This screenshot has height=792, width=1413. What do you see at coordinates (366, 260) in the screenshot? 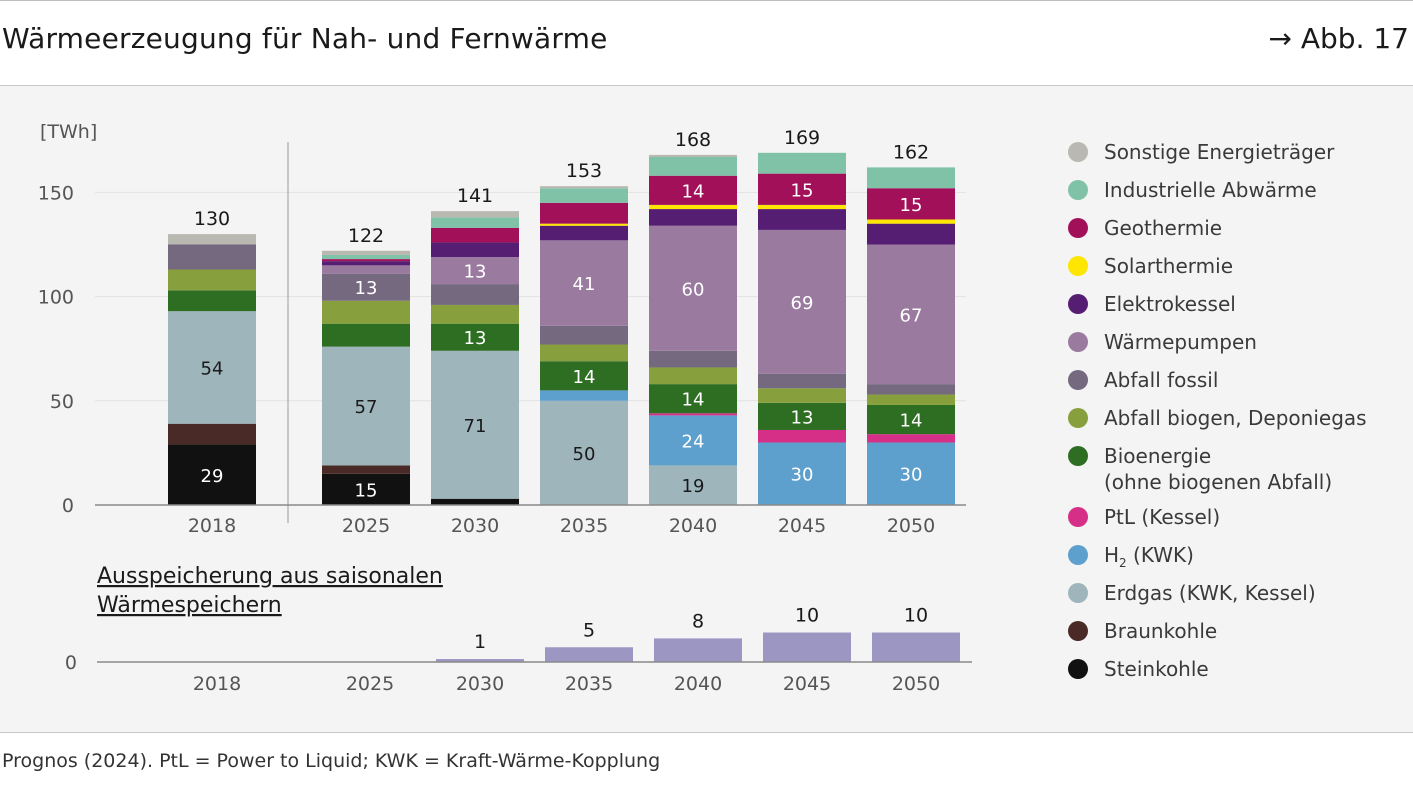
I see `bar-segment-geothermie-2025` at bounding box center [366, 260].